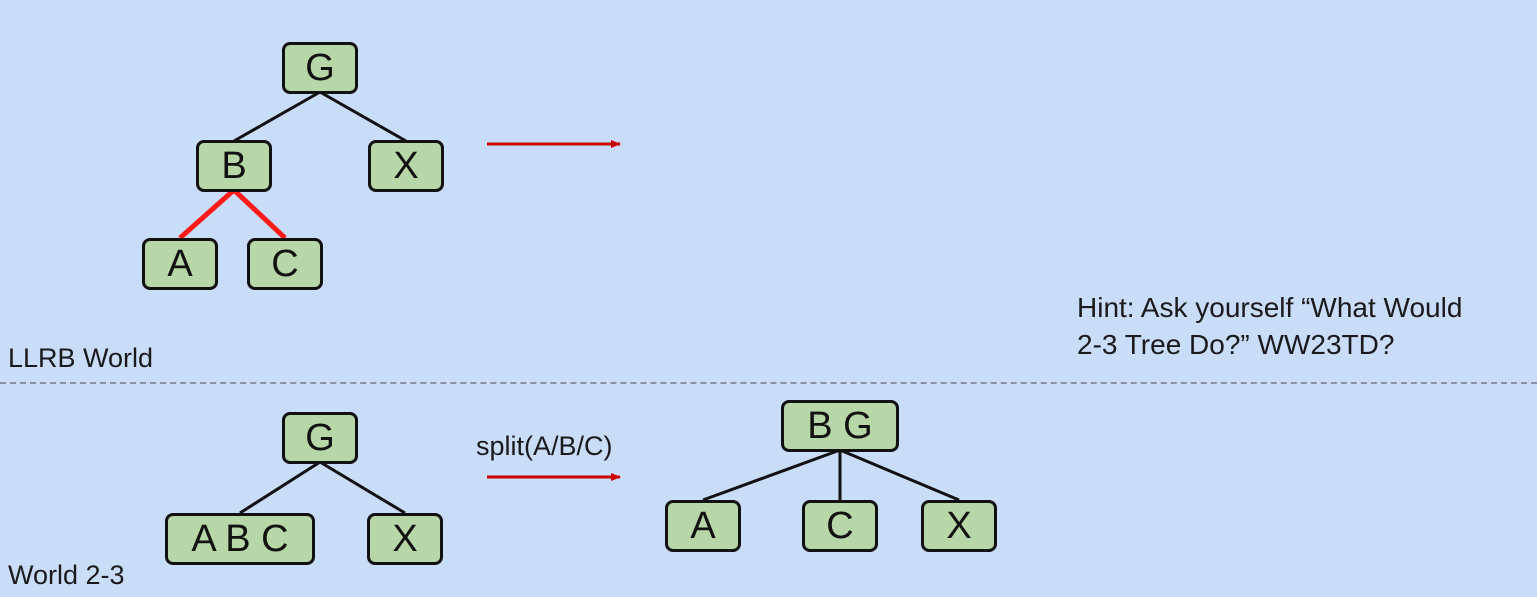 This screenshot has height=597, width=1537. I want to click on split-operation-label: split(A/B/C), so click(544, 446).